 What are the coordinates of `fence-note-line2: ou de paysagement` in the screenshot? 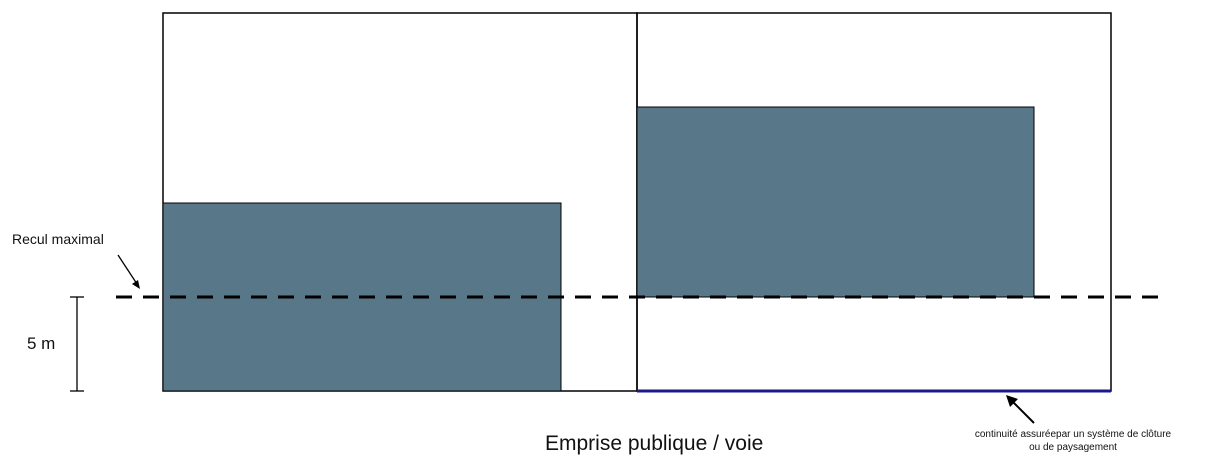 It's located at (1073, 447).